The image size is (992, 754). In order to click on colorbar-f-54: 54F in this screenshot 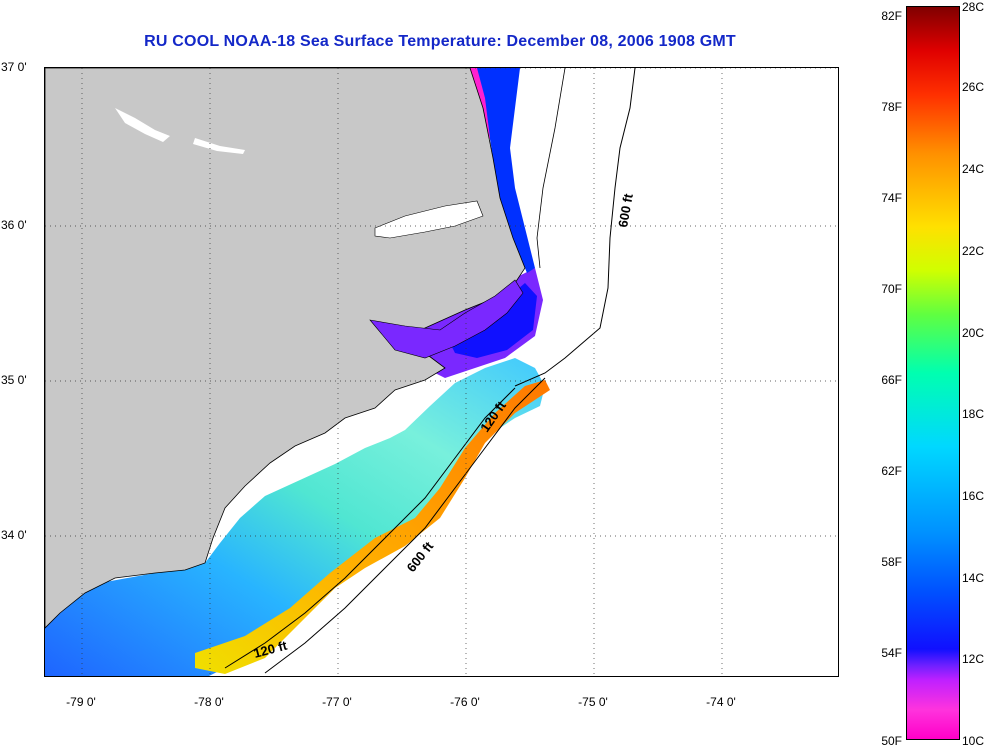, I will do `click(891, 653)`.